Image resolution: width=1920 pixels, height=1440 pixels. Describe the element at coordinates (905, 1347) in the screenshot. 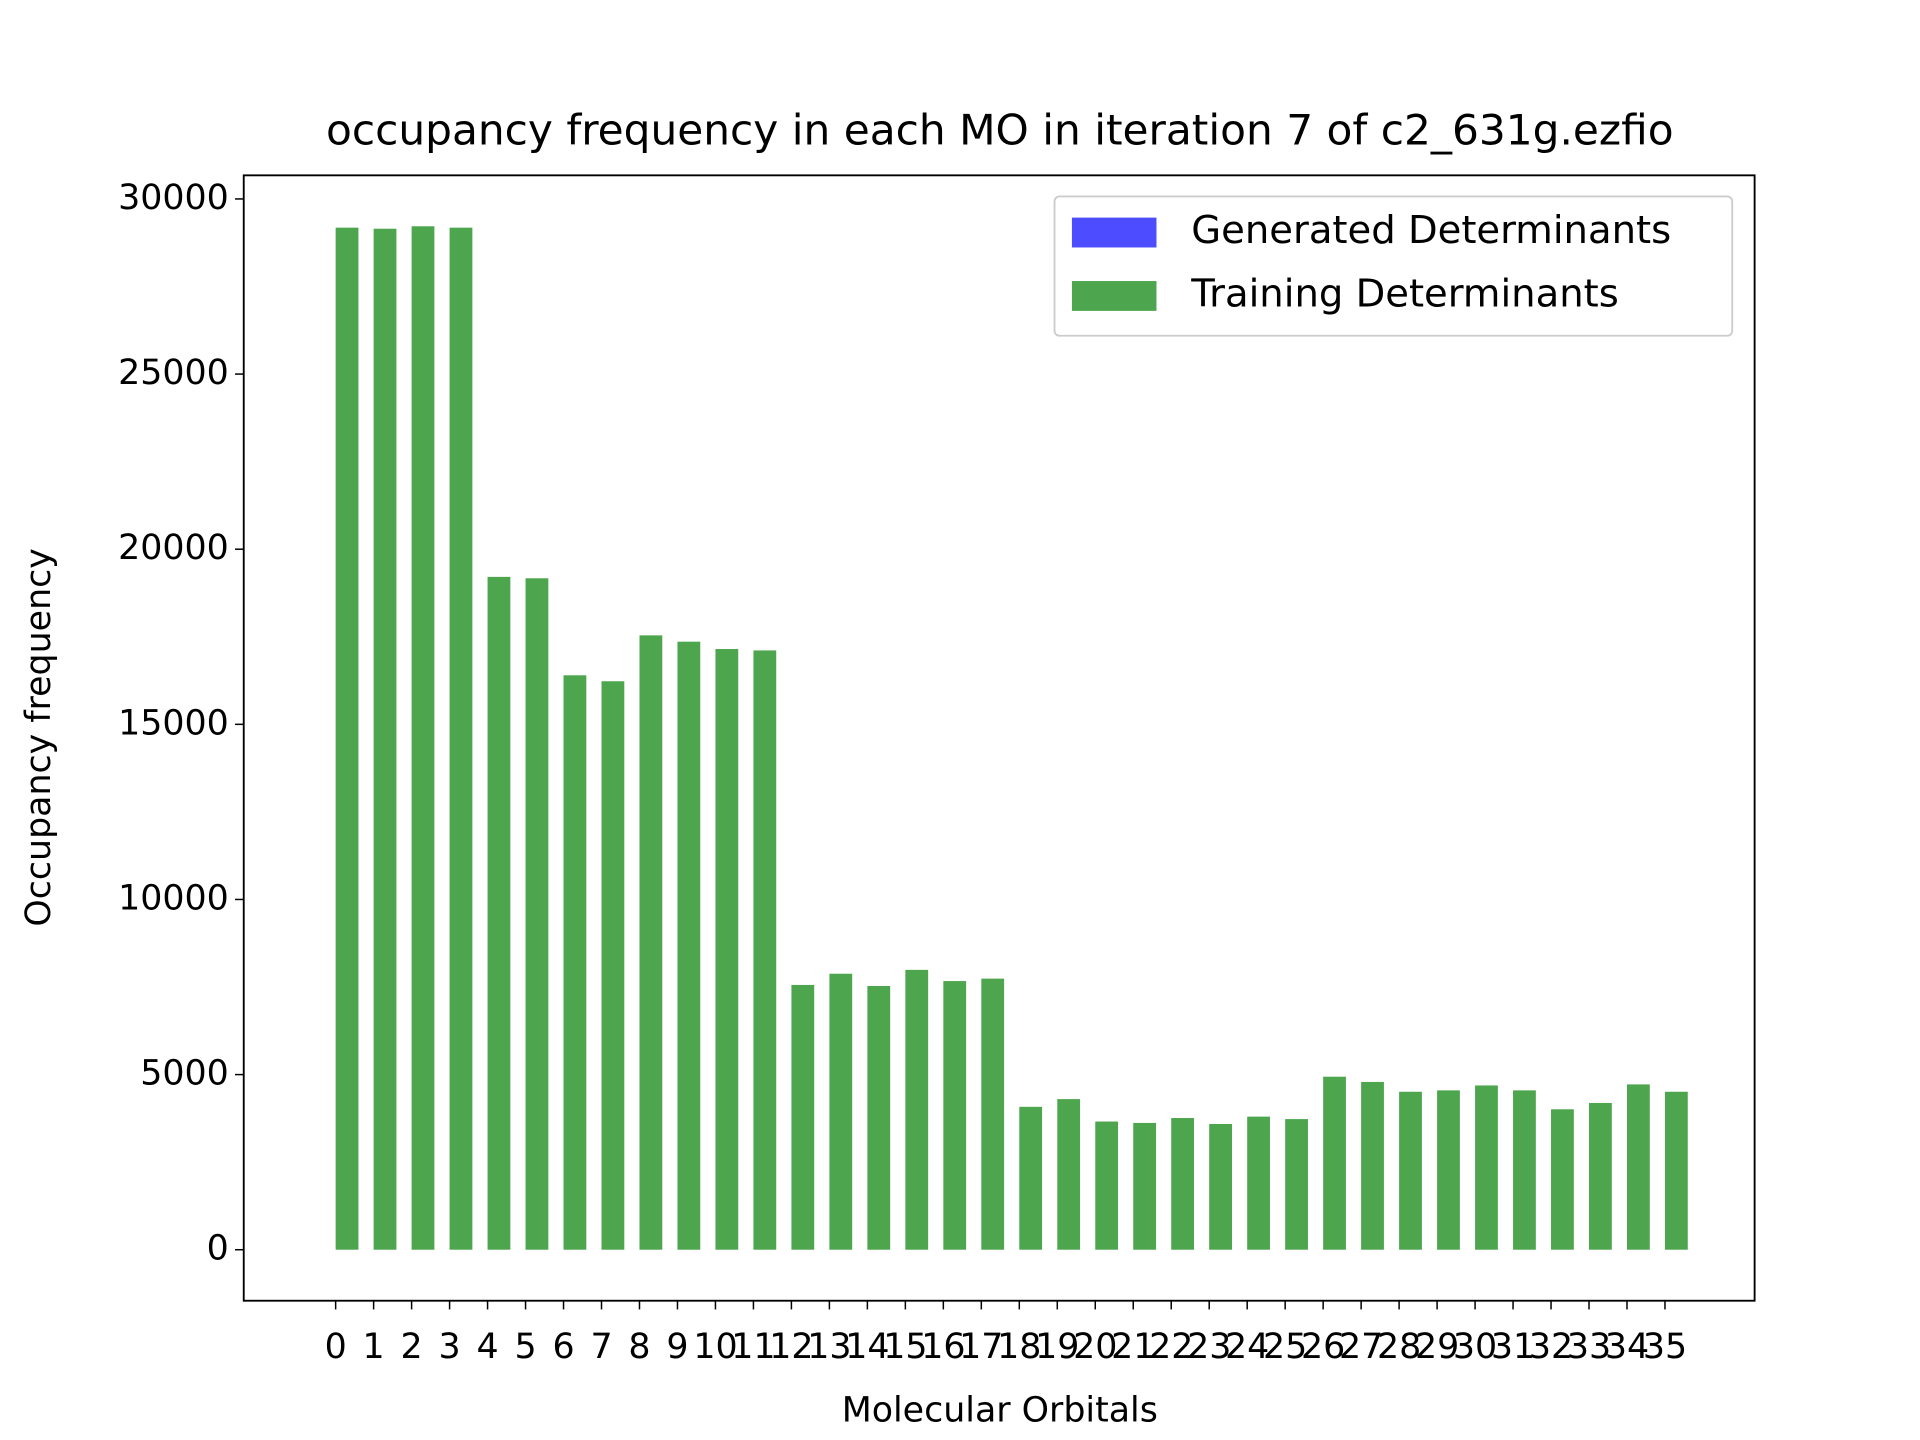

I see `x-tick-label: 15` at that location.